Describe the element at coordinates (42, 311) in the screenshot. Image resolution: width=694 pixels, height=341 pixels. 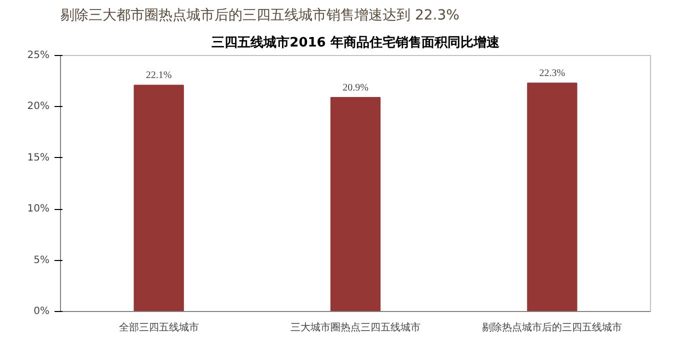
I see `y-tick-label: 0%` at that location.